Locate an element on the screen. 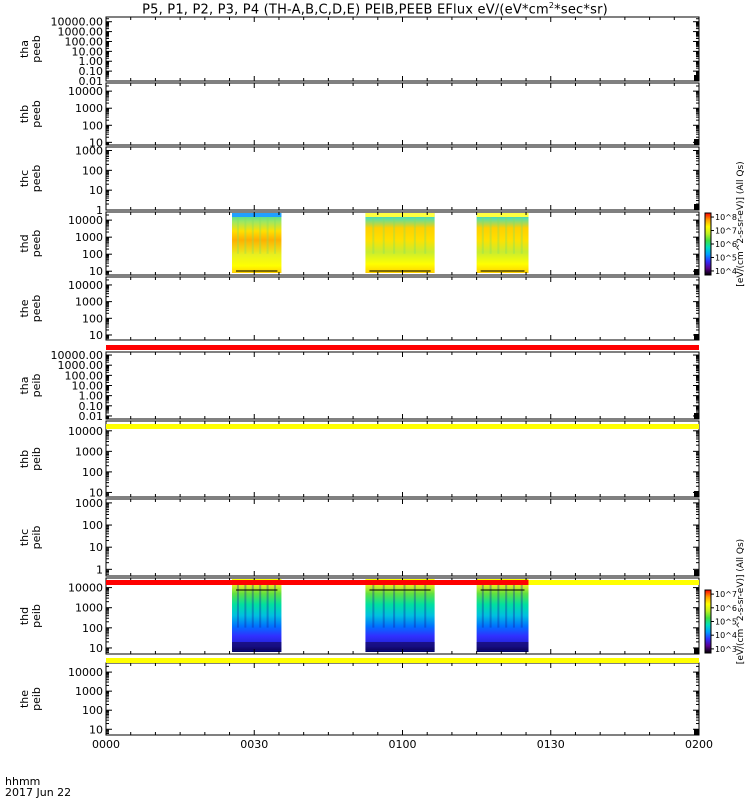 The height and width of the screenshot is (800, 750). colorbar-tick-label: 10^8 is located at coordinates (726, 217).